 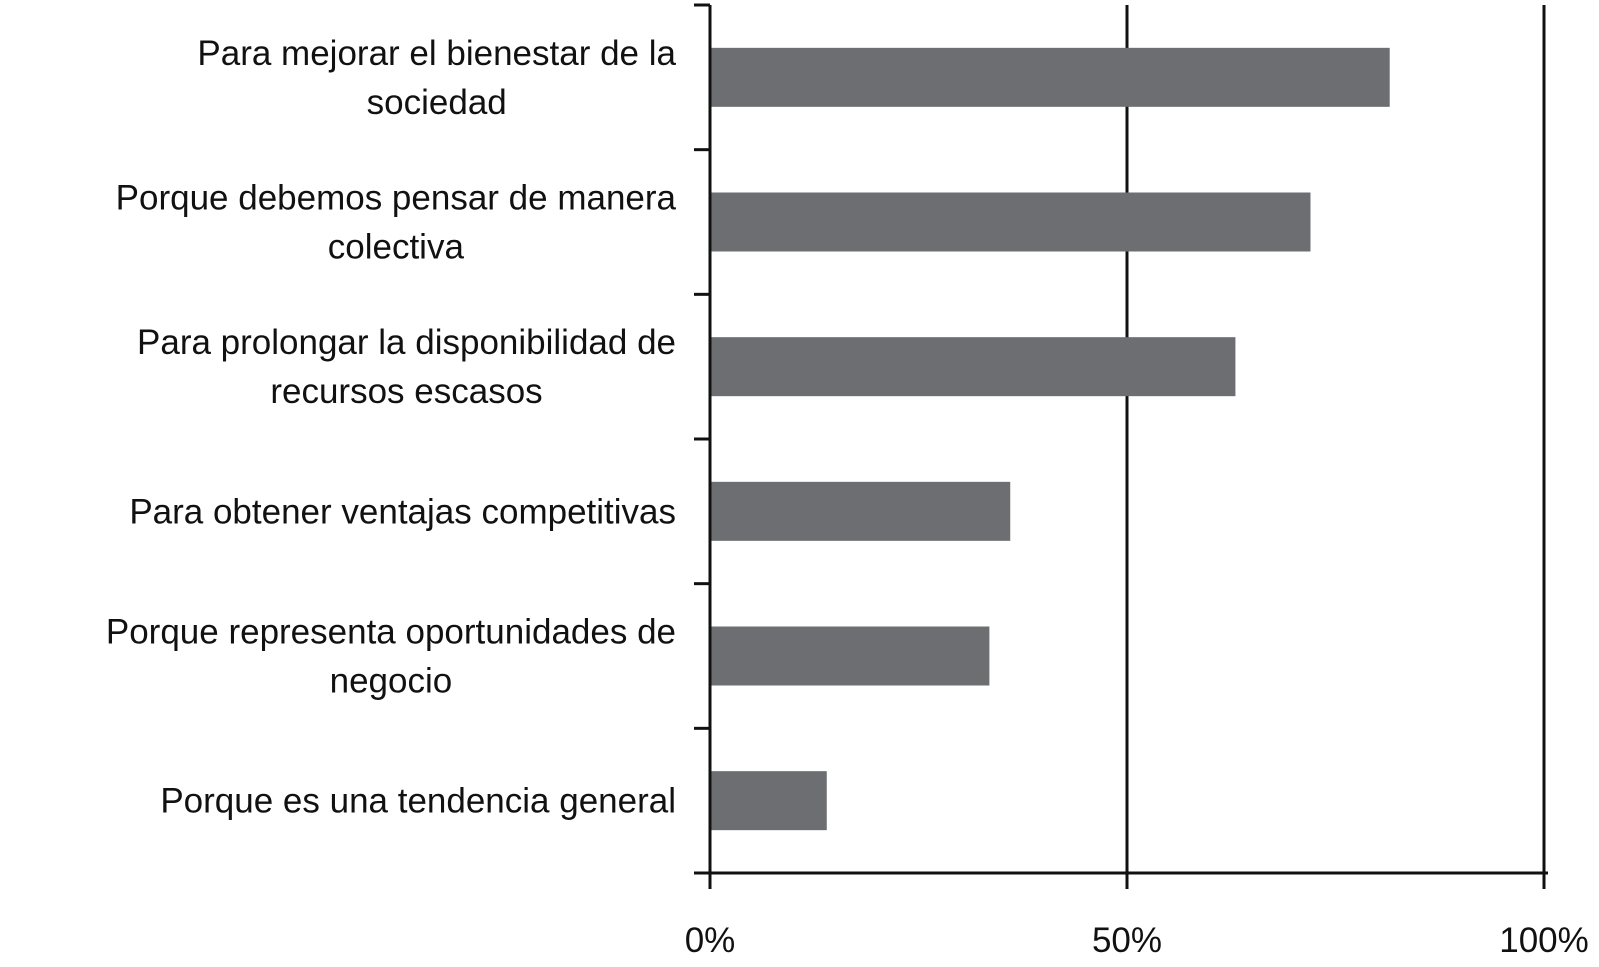 What do you see at coordinates (396, 247) in the screenshot?
I see `category-label-line: colectiva` at bounding box center [396, 247].